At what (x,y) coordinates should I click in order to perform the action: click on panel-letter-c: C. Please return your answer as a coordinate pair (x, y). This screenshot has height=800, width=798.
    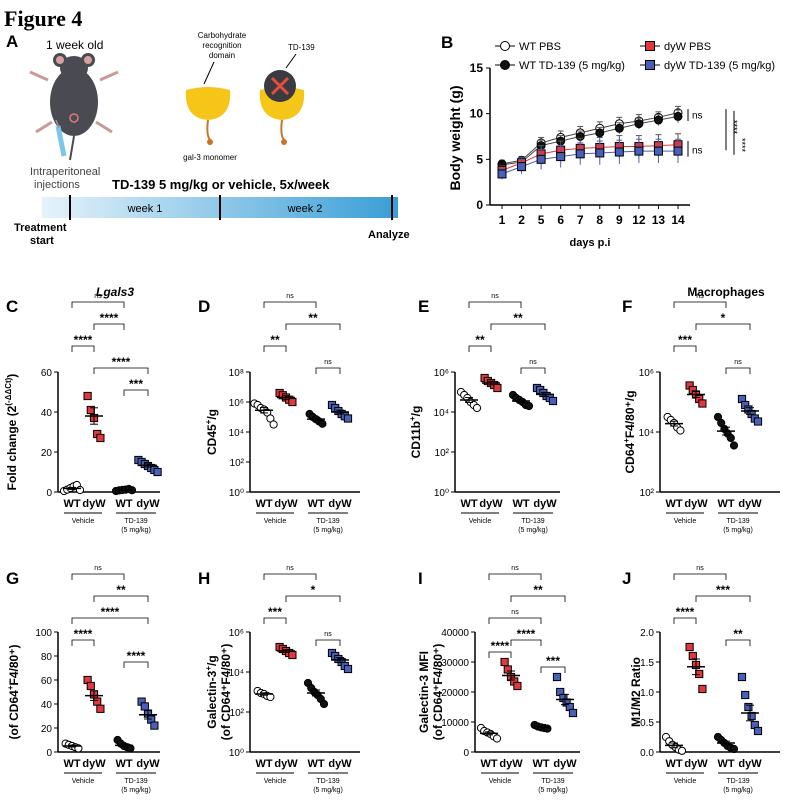
    Looking at the image, I should click on (12, 306).